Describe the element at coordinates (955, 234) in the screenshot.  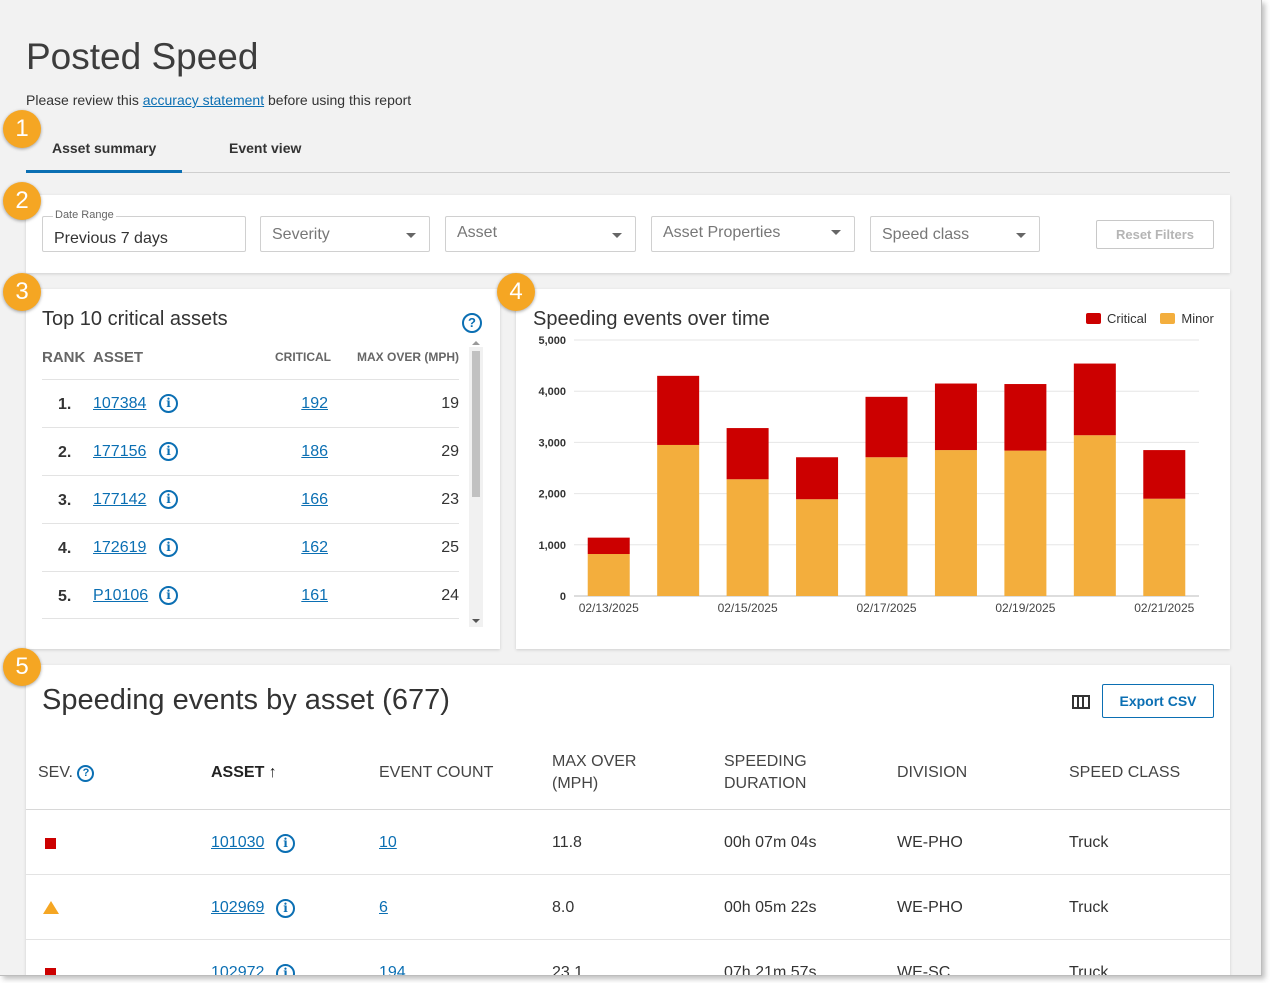
I see `speed-class-dropdown: Speed class` at that location.